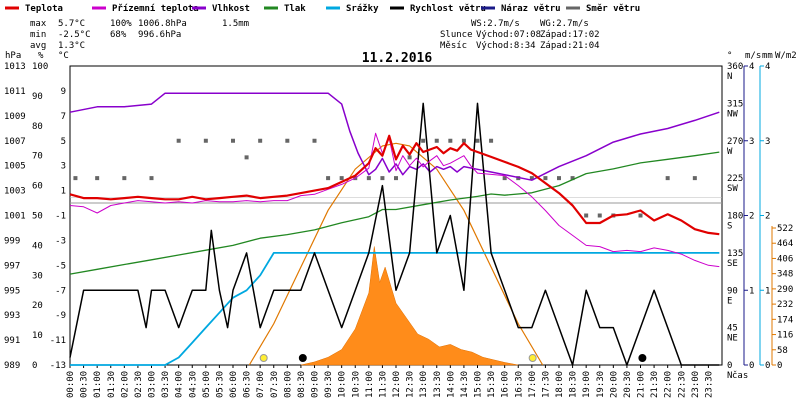 Image resolution: width=800 pixels, height=400 pixels. What do you see at coordinates (112, 384) in the screenshot?
I see `tick-time: 01:30` at bounding box center [112, 384].